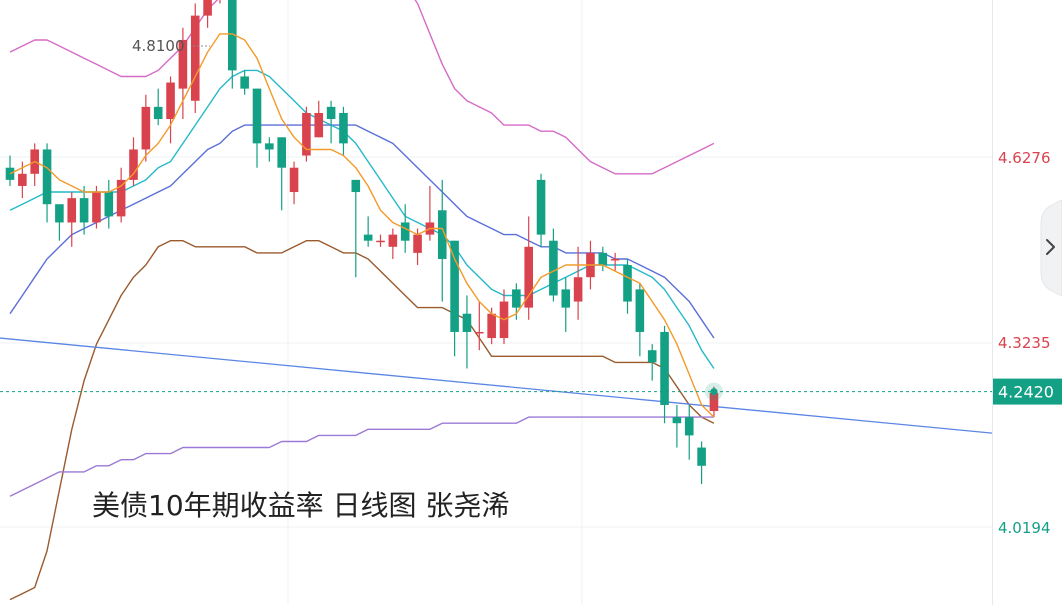 The height and width of the screenshot is (605, 1062). I want to click on chevron-right-icon, so click(1050, 247).